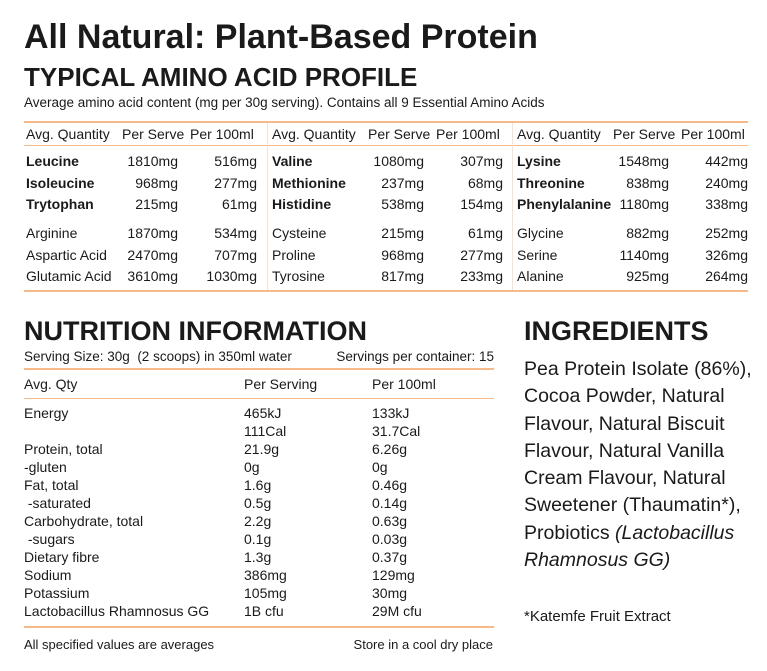  What do you see at coordinates (726, 204) in the screenshot?
I see `amino-value: 338mg` at bounding box center [726, 204].